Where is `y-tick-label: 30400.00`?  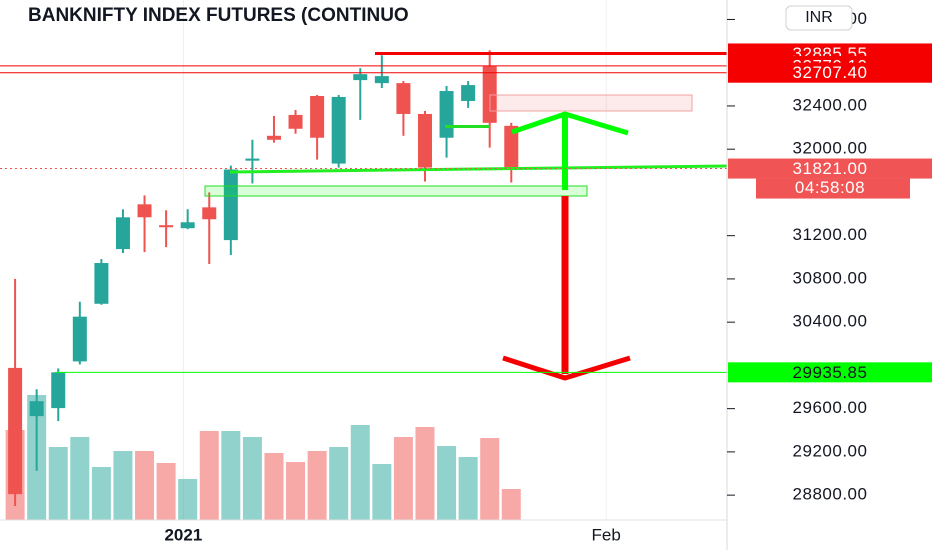 y-tick-label: 30400.00 is located at coordinates (830, 321).